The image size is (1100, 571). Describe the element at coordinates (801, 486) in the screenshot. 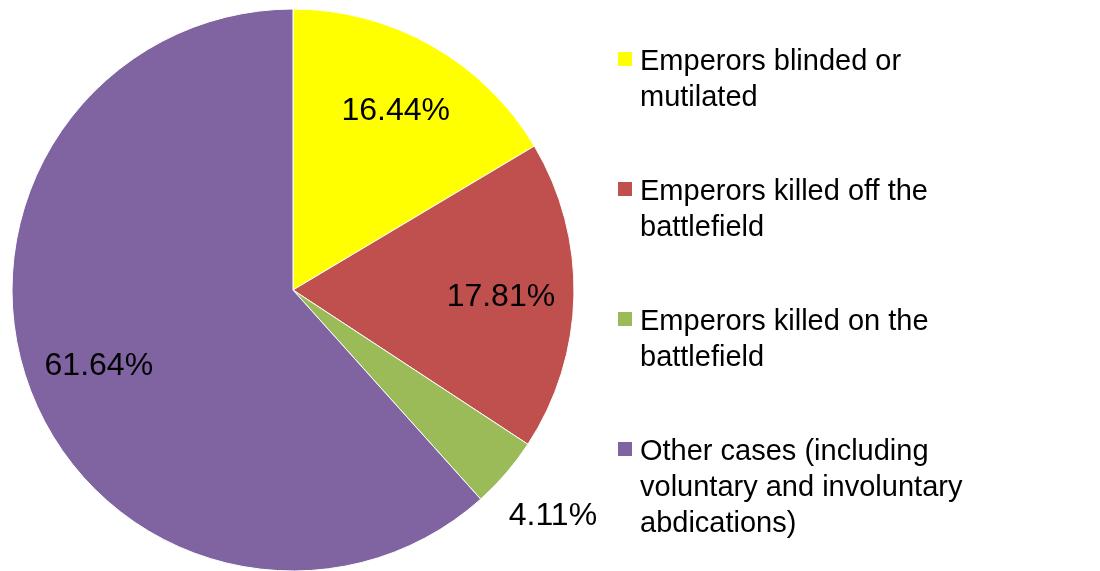

I see `legend-label: Other cases (including voluntary and involuntary abdications)` at that location.